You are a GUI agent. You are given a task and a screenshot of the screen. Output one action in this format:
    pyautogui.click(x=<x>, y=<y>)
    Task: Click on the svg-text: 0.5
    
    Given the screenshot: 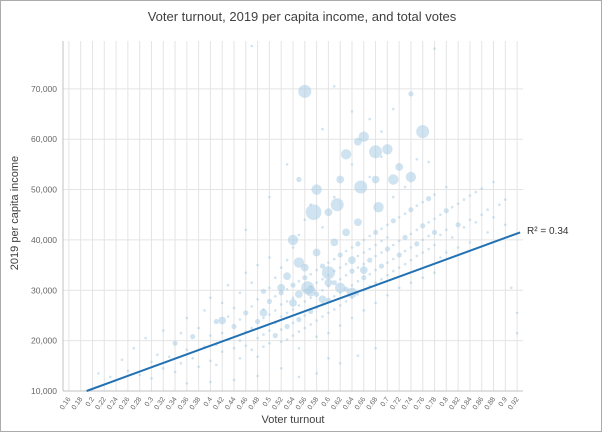 What is the action you would take?
    pyautogui.click(x=267, y=402)
    